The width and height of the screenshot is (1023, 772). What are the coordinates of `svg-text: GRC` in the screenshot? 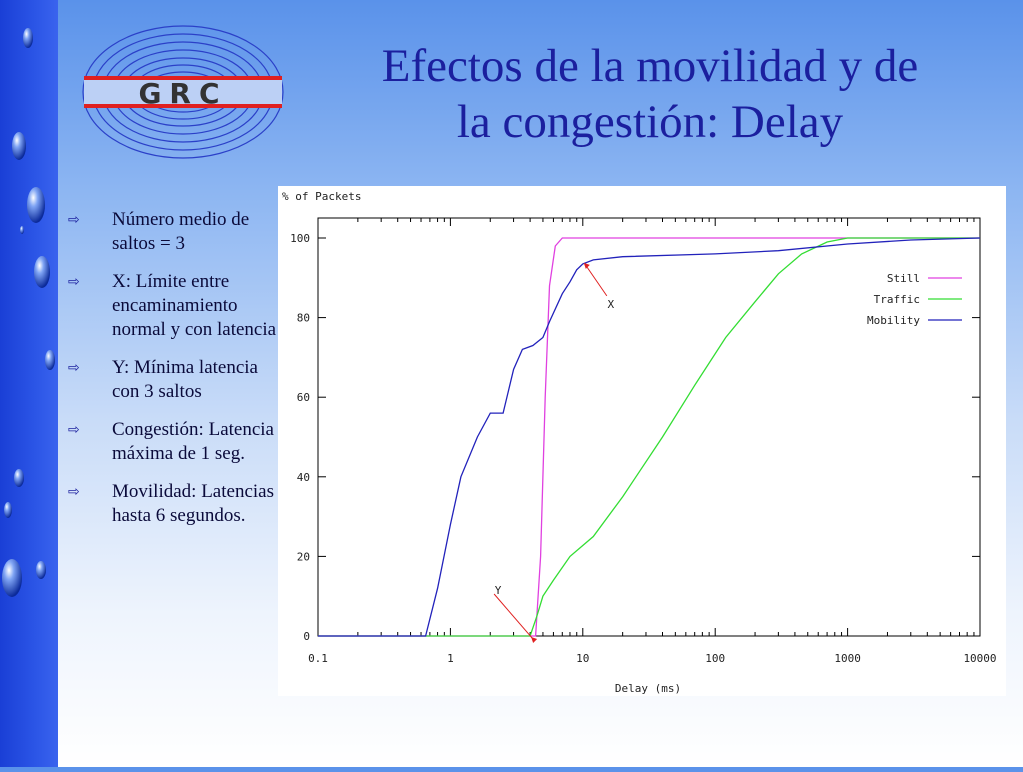 It's located at (182, 93).